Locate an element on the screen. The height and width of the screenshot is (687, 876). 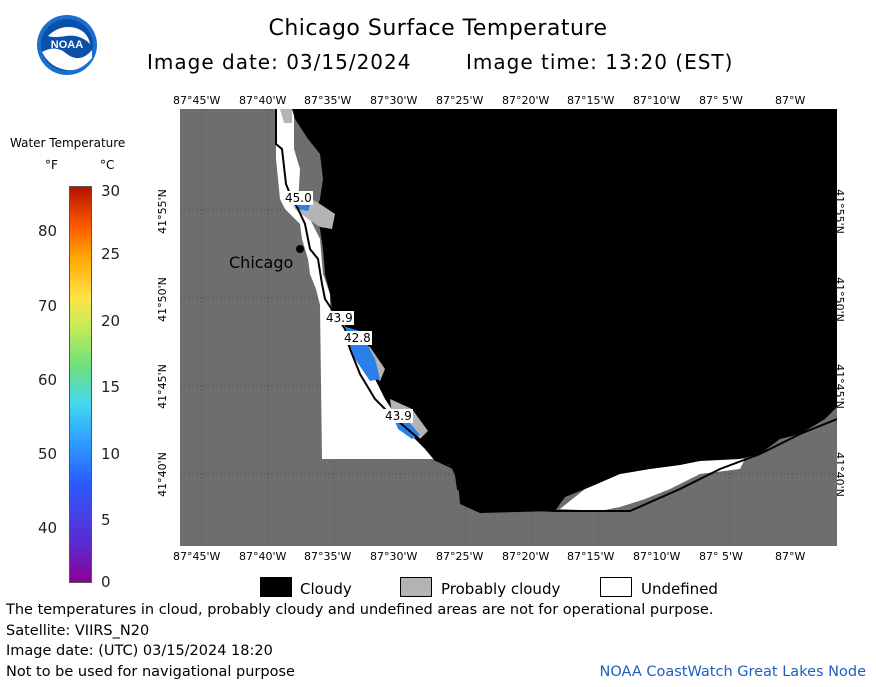
utc-date-text: Image date: (UTC) 03/15/2024 18:20 is located at coordinates (139, 651).